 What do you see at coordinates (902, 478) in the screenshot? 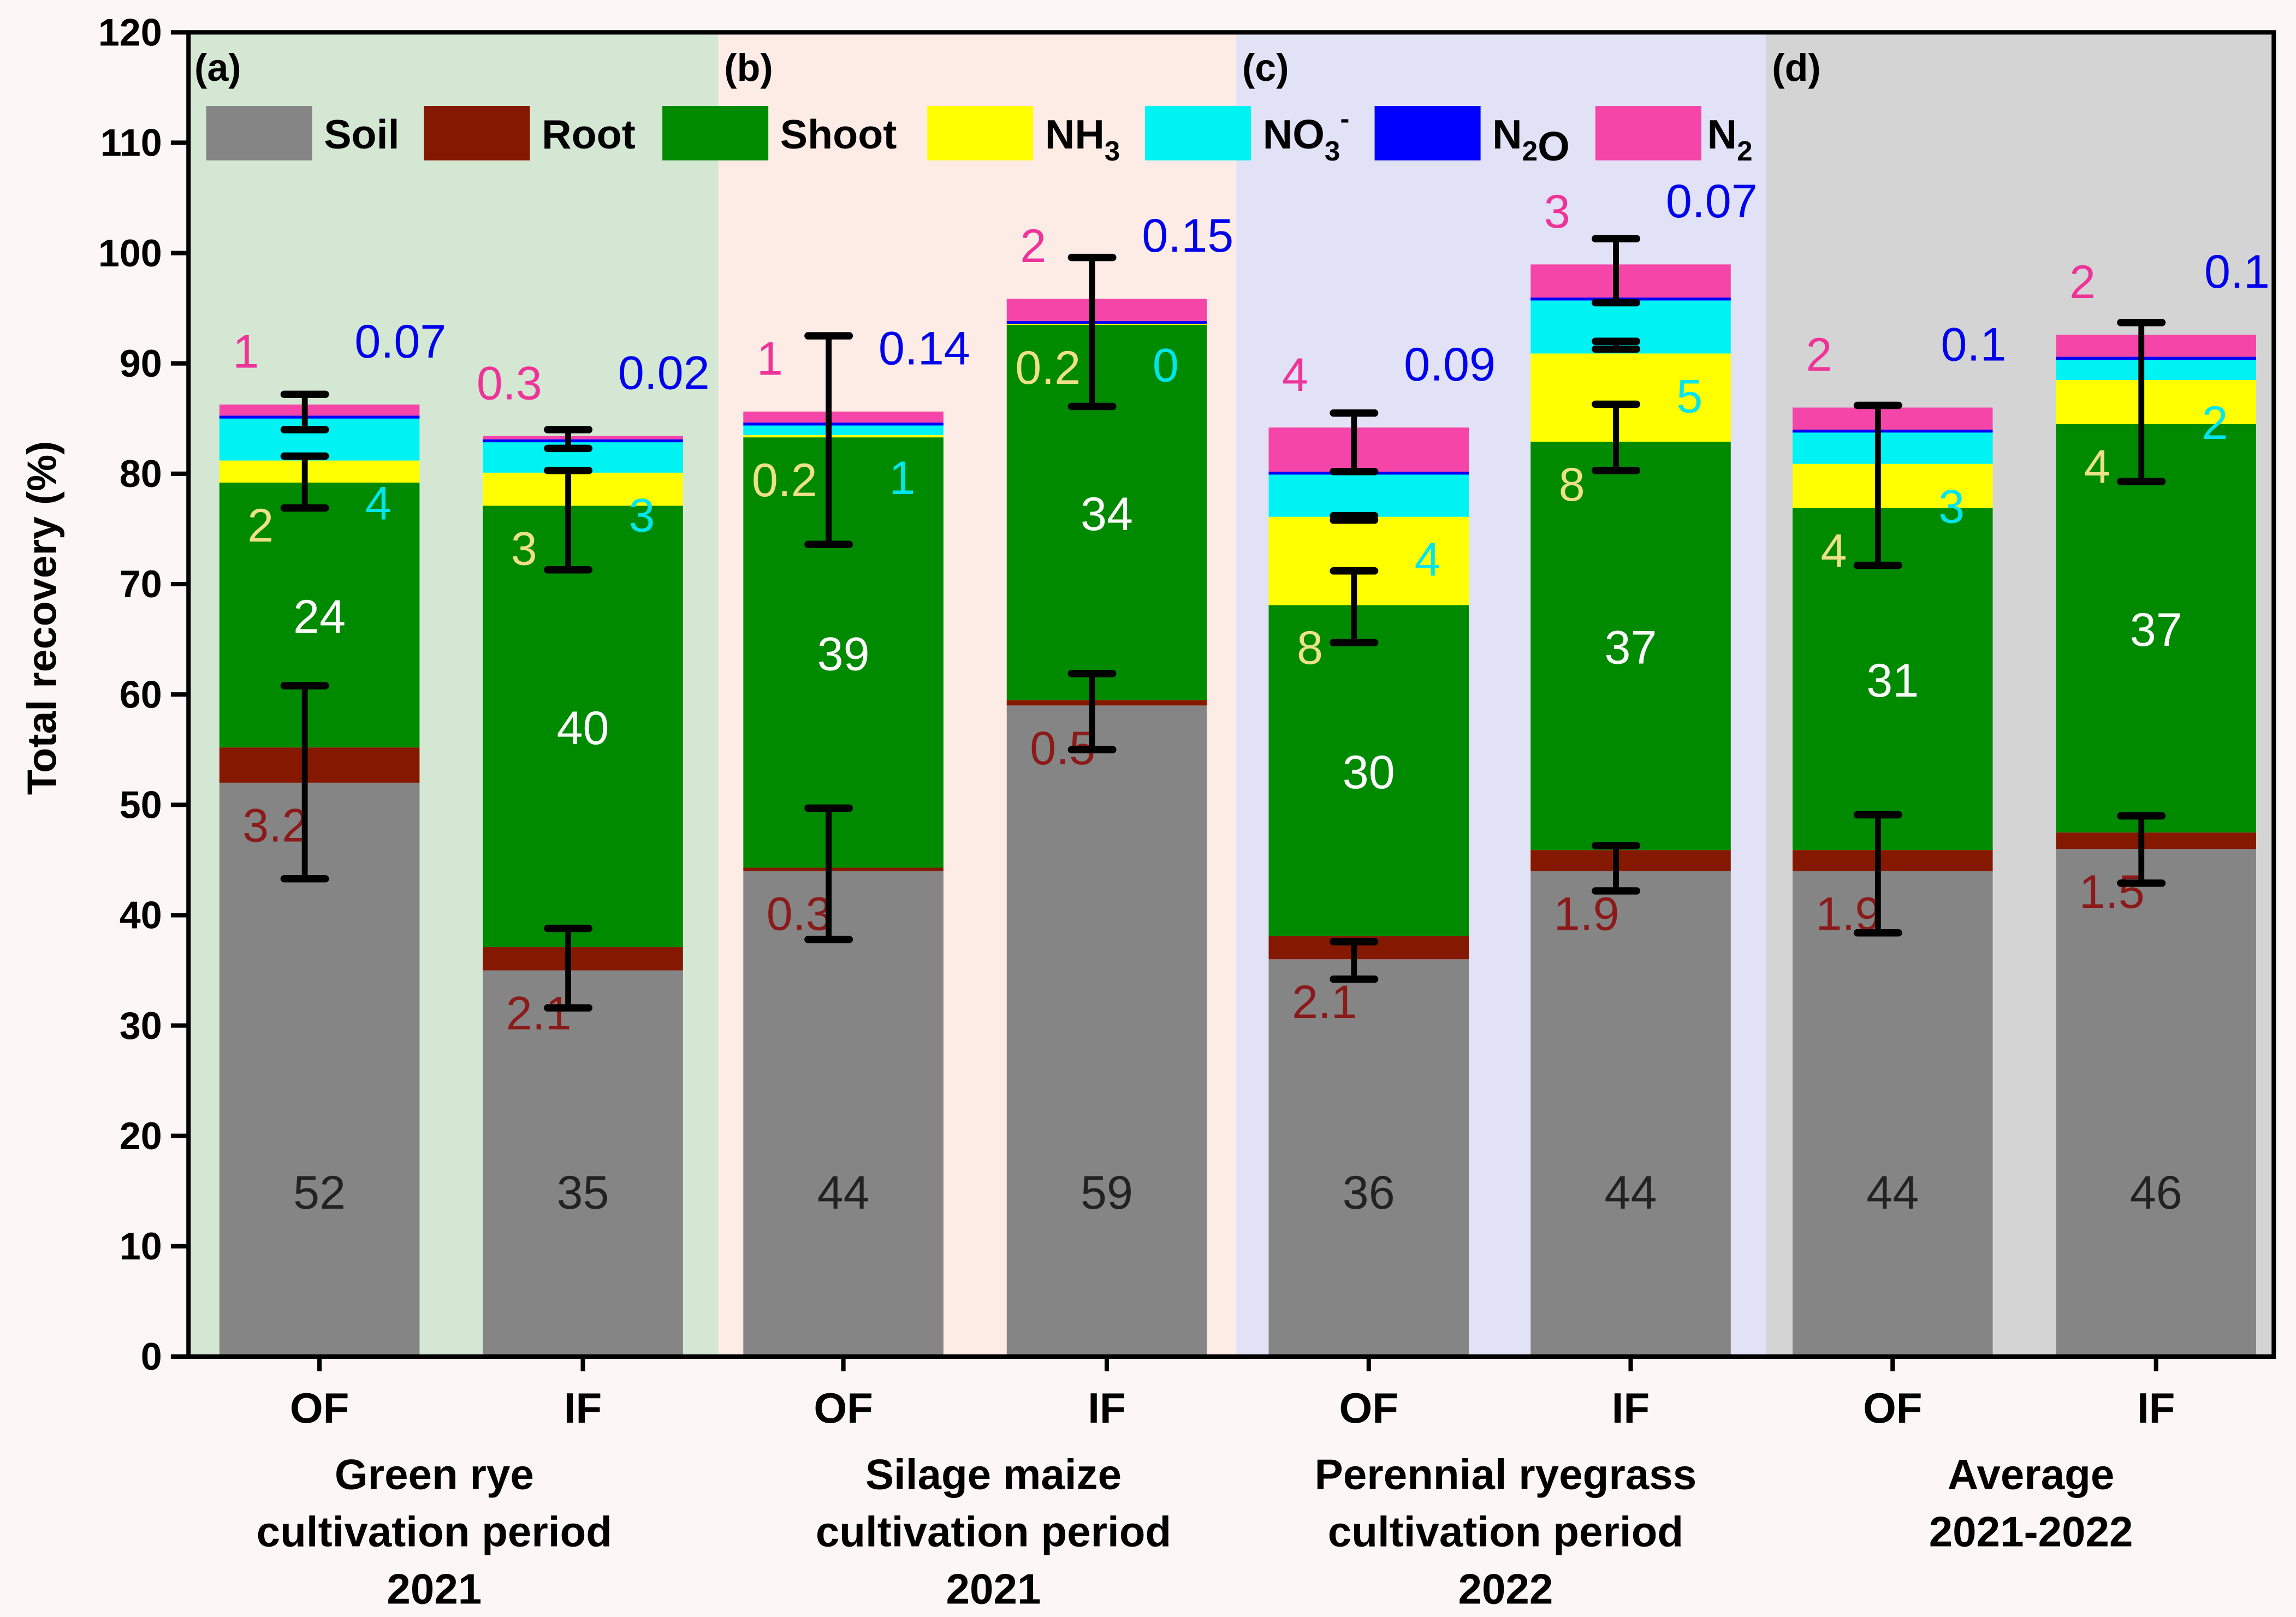
I see `data-label-no3: 1` at bounding box center [902, 478].